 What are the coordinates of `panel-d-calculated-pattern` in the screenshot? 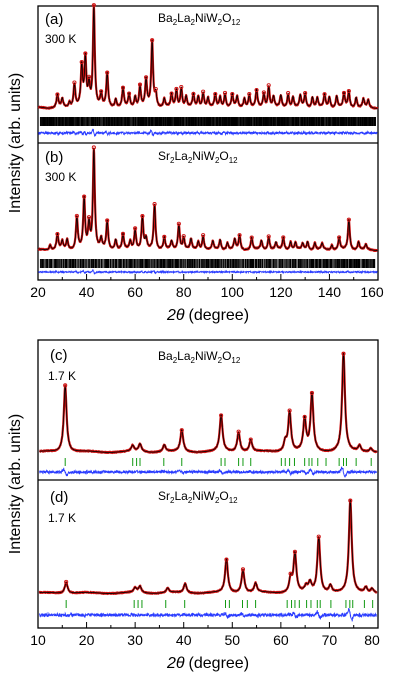 It's located at (208, 547).